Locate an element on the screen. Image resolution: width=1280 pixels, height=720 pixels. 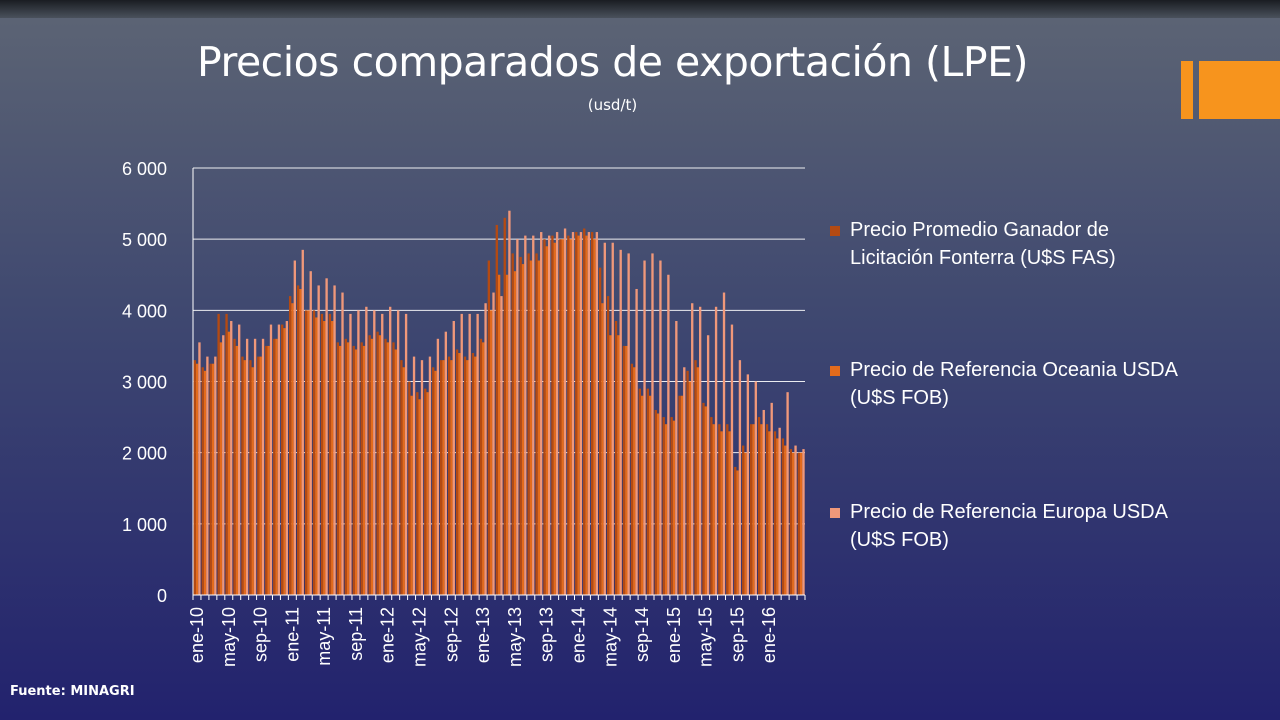
x-tick-label: may-10 is located at coordinates (229, 637).